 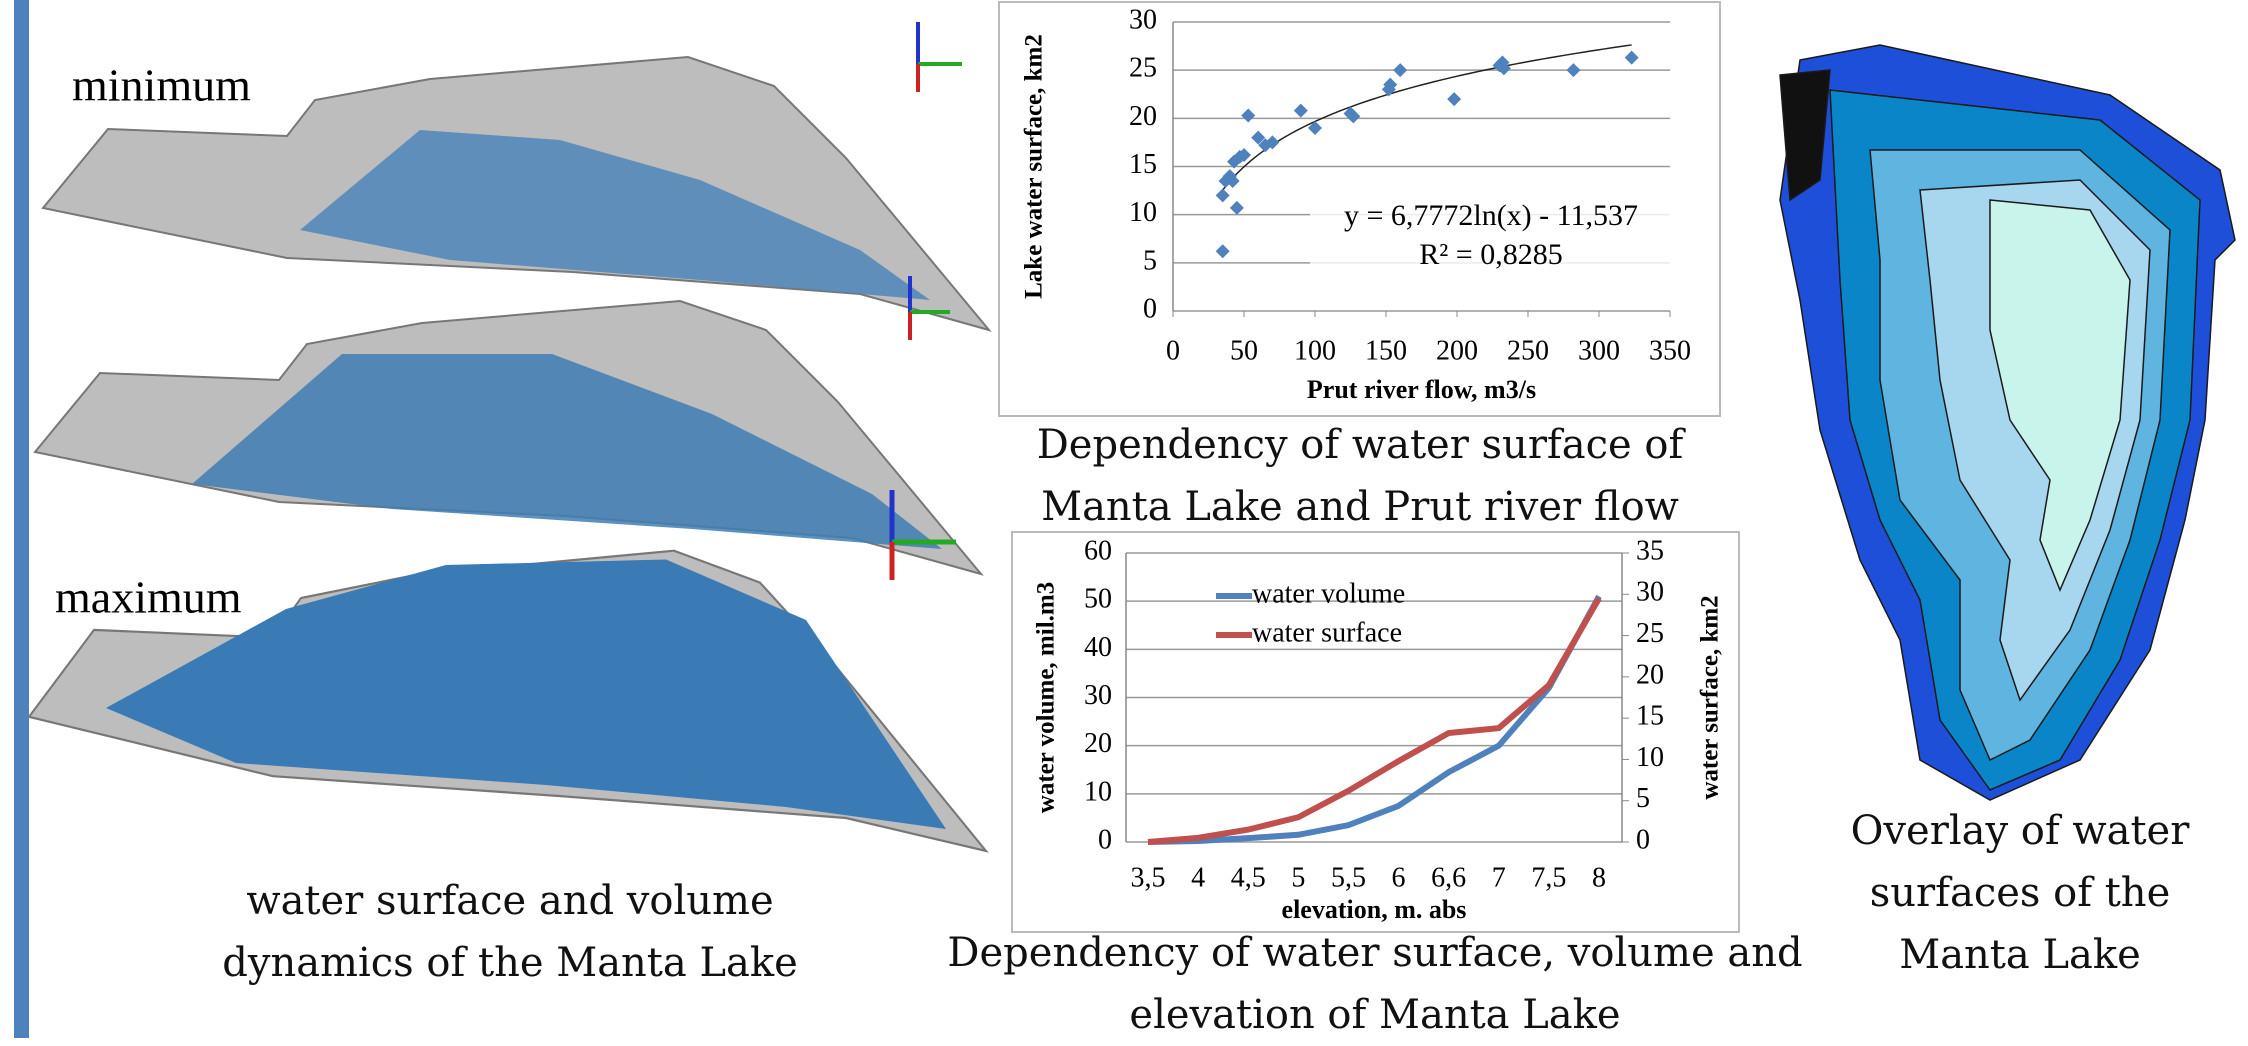 What do you see at coordinates (925, 301) in the screenshot?
I see `axis-gizmo` at bounding box center [925, 301].